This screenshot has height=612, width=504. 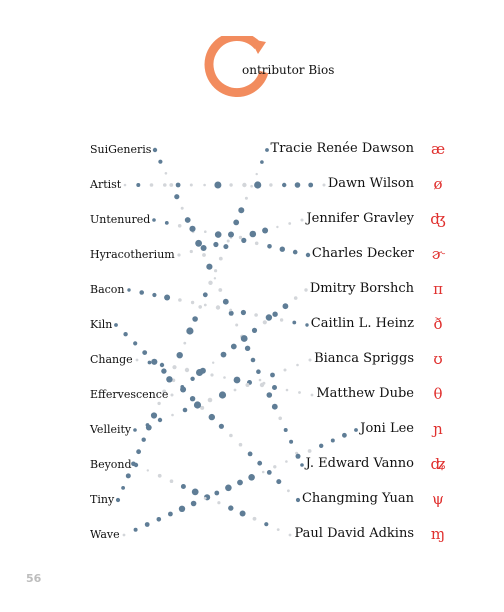 What do you see at coordinates (360, 218) in the screenshot?
I see `contributor-name: Jennifer Gravley` at bounding box center [360, 218].